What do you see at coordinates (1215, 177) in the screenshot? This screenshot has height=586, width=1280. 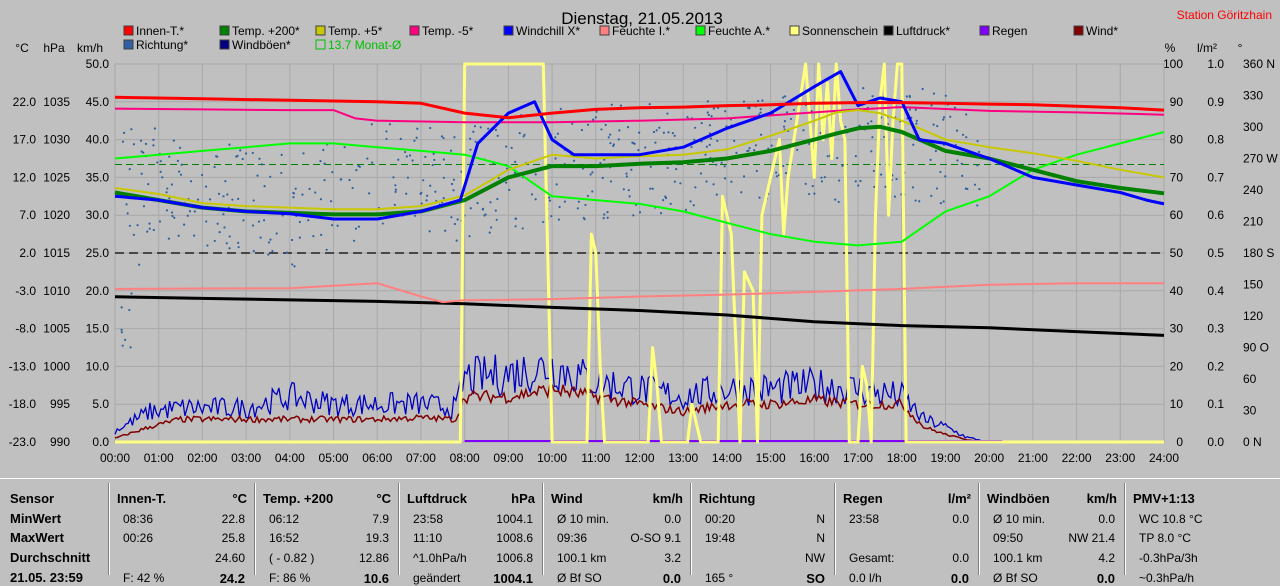 I see `tick-label-rain_lm2: 0.7` at bounding box center [1215, 177].